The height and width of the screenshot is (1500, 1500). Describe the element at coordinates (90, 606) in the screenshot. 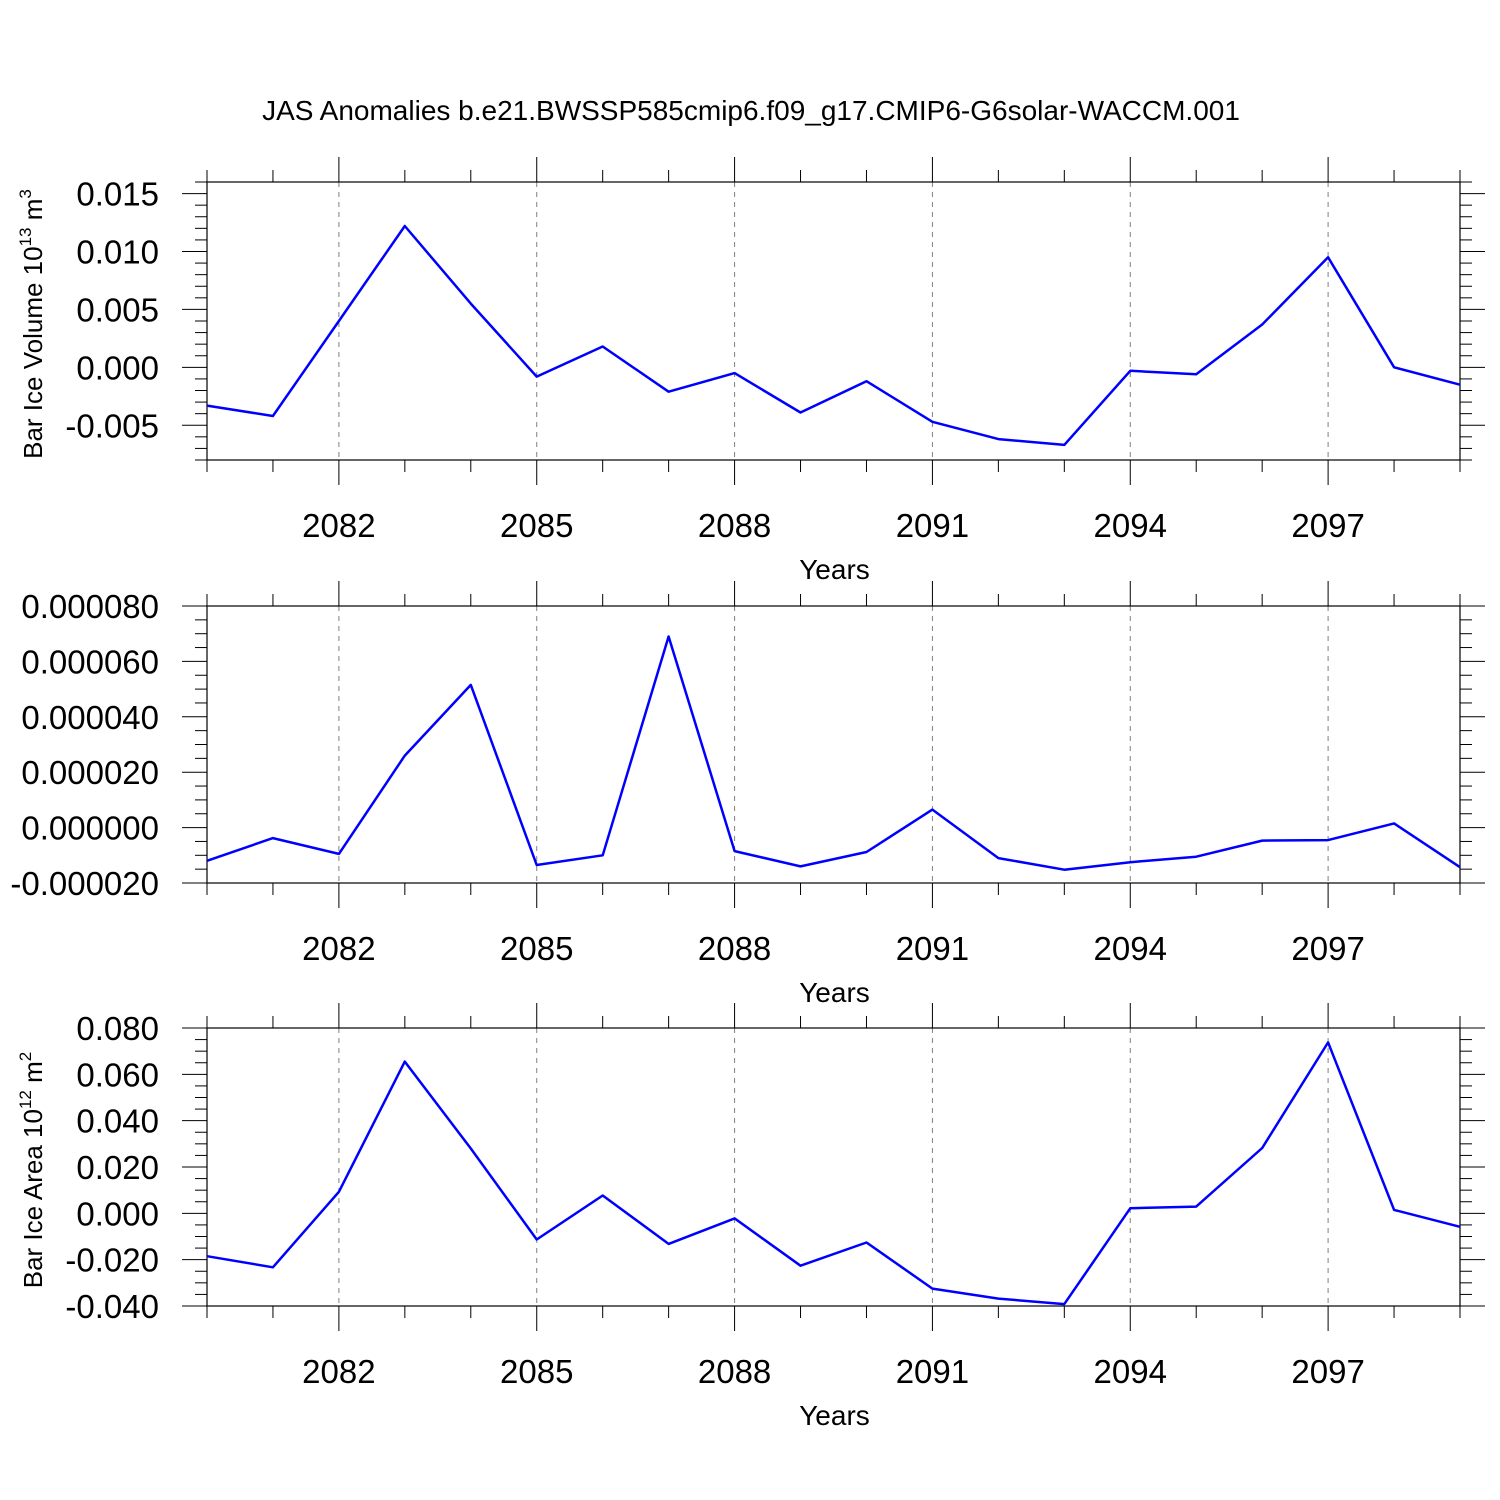

I see `y-tick-label: 0.000080` at that location.